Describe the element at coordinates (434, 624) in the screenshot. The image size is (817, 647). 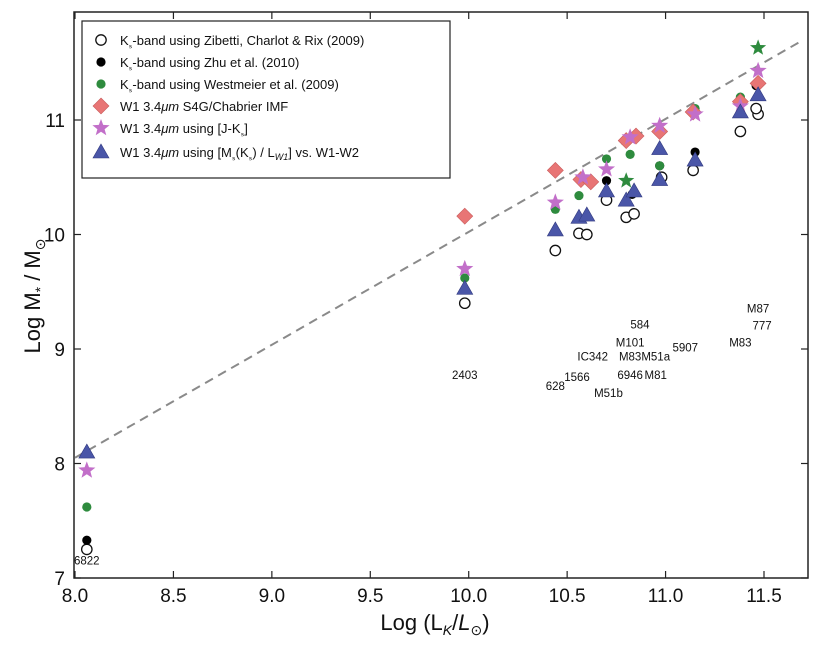
I see `x-axis-title: Log (LK/L⊙)` at that location.